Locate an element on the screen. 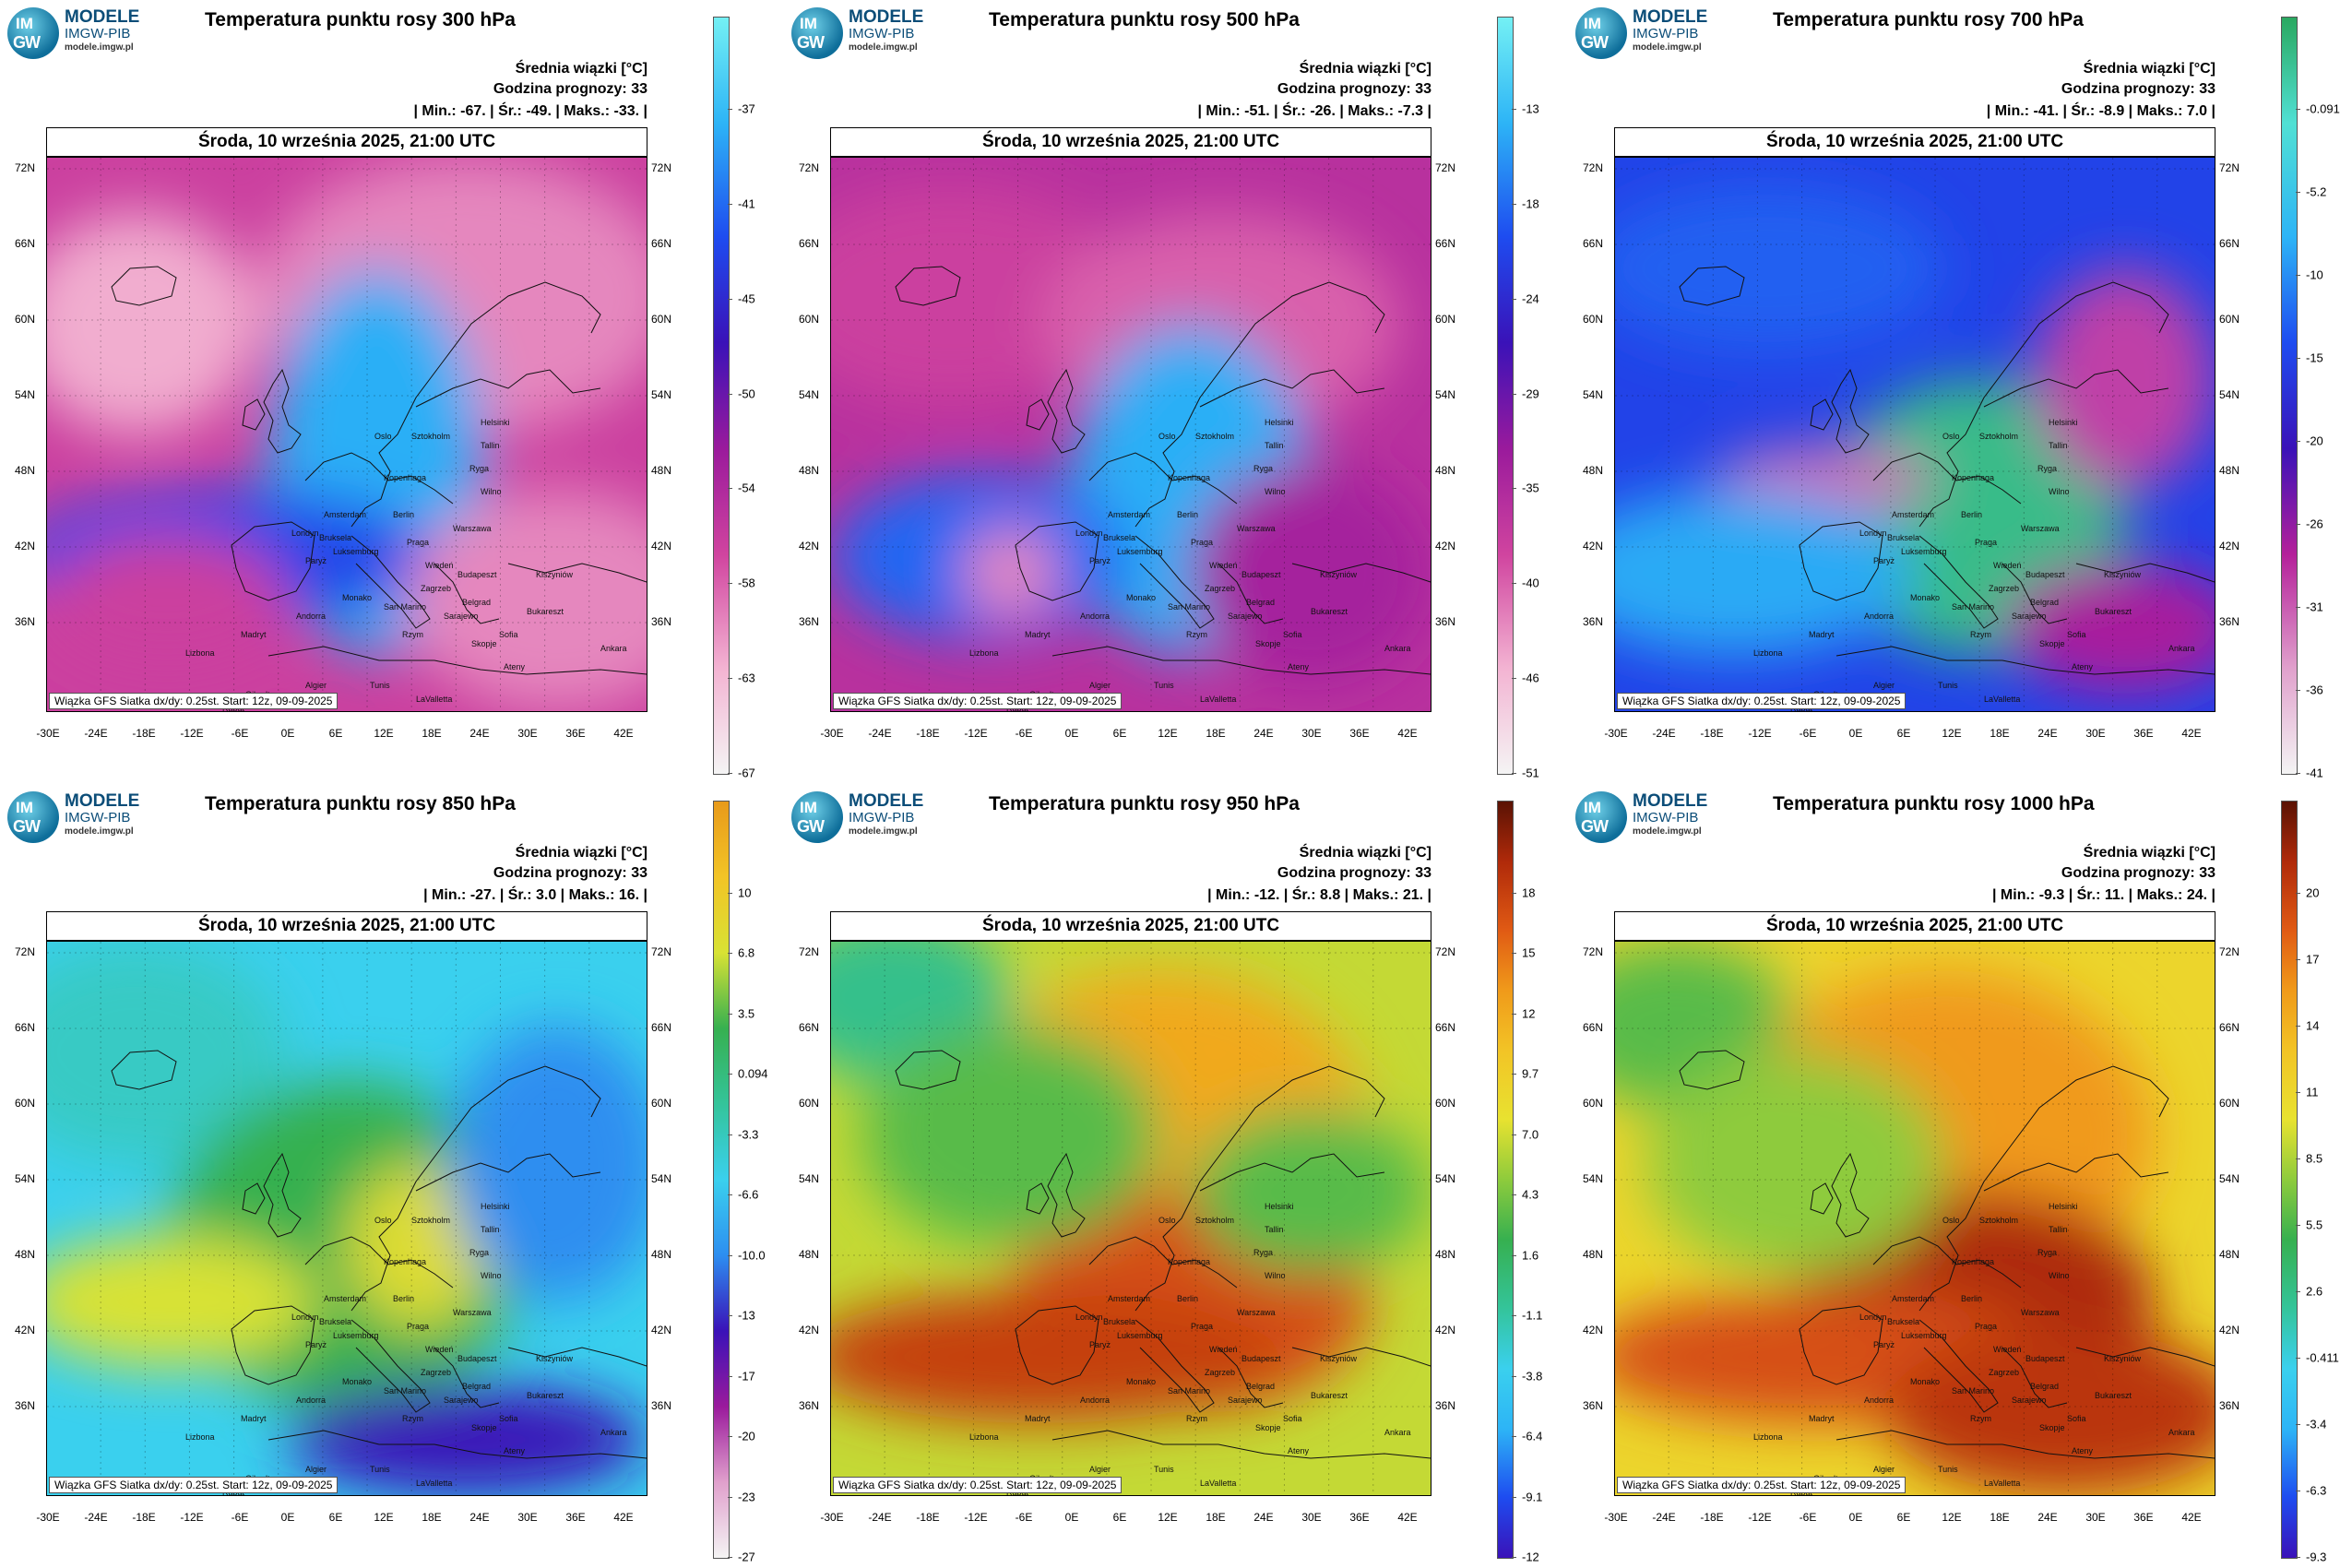  lat-label-right: 60N is located at coordinates (1445, 319).